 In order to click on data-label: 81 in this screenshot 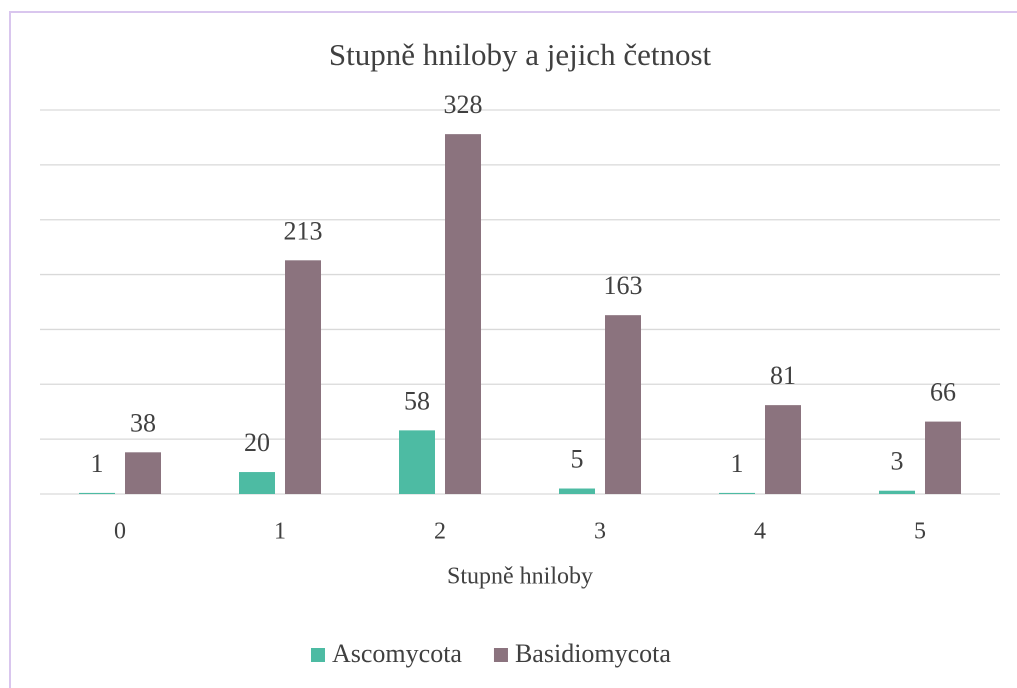, I will do `click(783, 375)`.